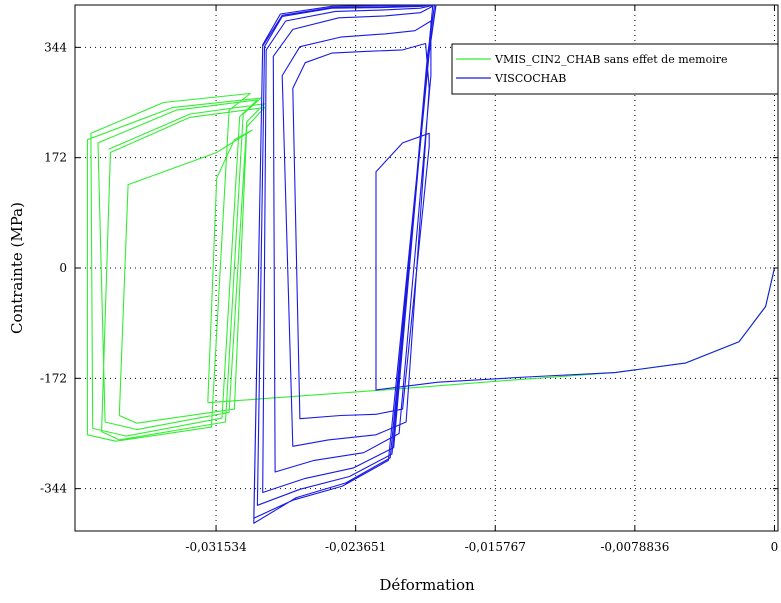 The height and width of the screenshot is (603, 781). I want to click on x-tick-label: -0,0078836, so click(634, 547).